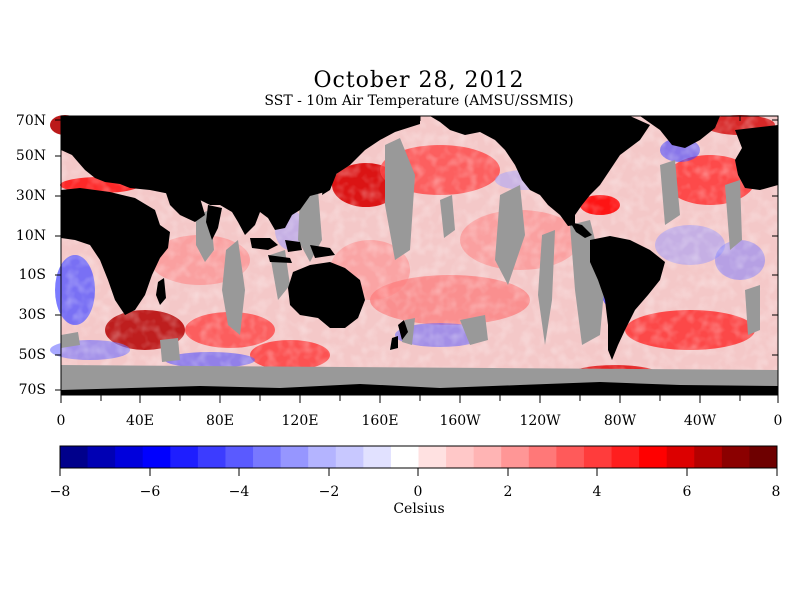 Image resolution: width=800 pixels, height=600 pixels. I want to click on lon-label-0: 0, so click(61, 421).